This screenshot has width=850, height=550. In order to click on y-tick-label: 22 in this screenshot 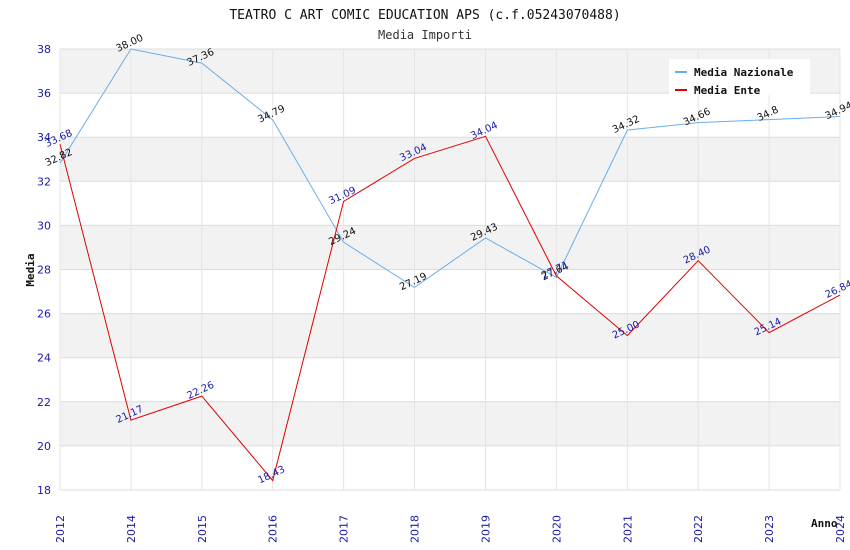, I will do `click(44, 402)`.